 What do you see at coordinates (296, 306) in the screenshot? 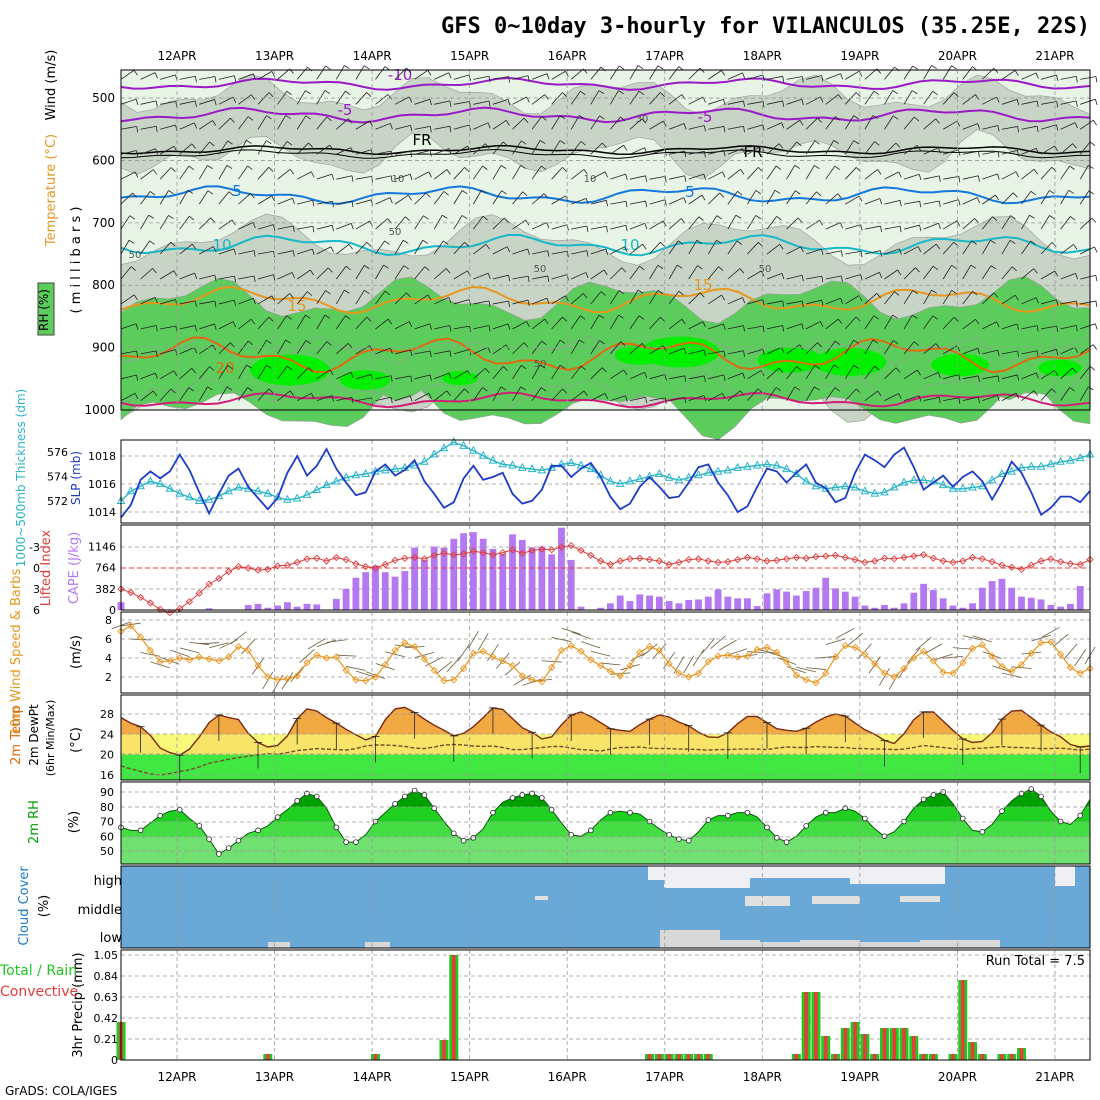
I see `contour-label: 15` at bounding box center [296, 306].